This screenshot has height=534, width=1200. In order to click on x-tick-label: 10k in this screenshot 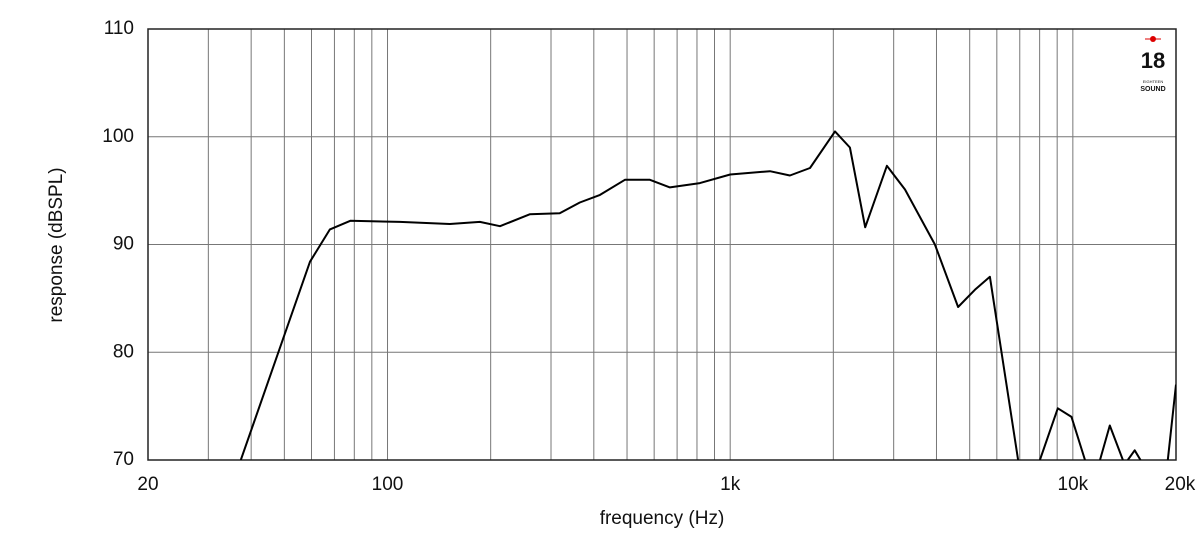, I will do `click(1073, 484)`.